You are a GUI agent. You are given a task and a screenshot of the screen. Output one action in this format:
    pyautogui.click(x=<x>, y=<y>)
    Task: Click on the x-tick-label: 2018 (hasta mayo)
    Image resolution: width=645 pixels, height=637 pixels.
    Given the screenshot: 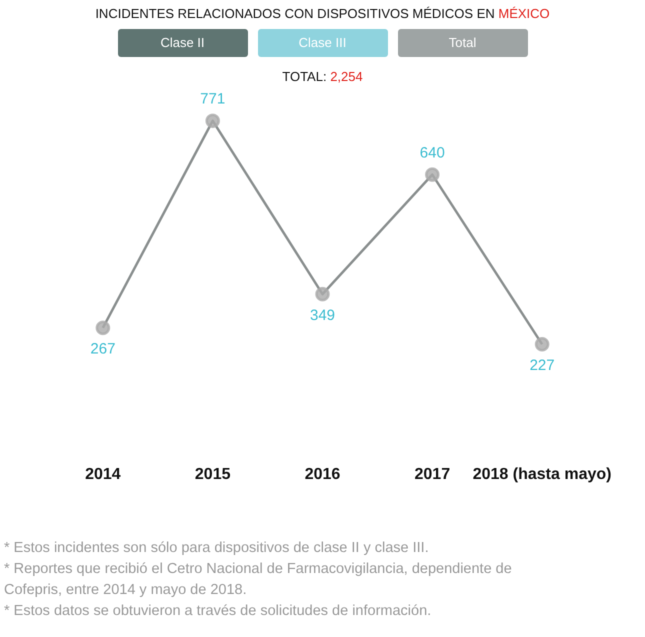 What is the action you would take?
    pyautogui.click(x=542, y=474)
    